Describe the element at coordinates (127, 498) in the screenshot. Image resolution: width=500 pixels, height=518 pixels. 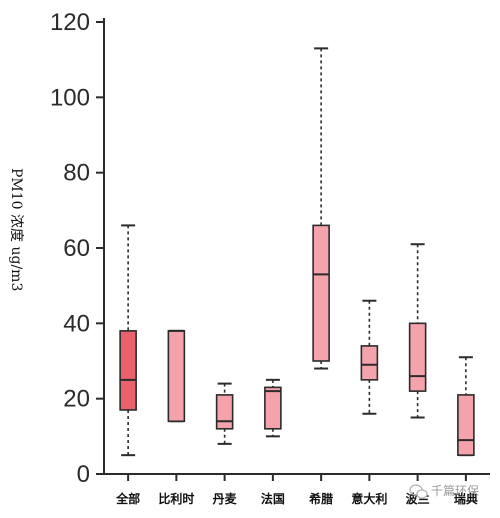
I see `x-tick-label: 全部` at that location.